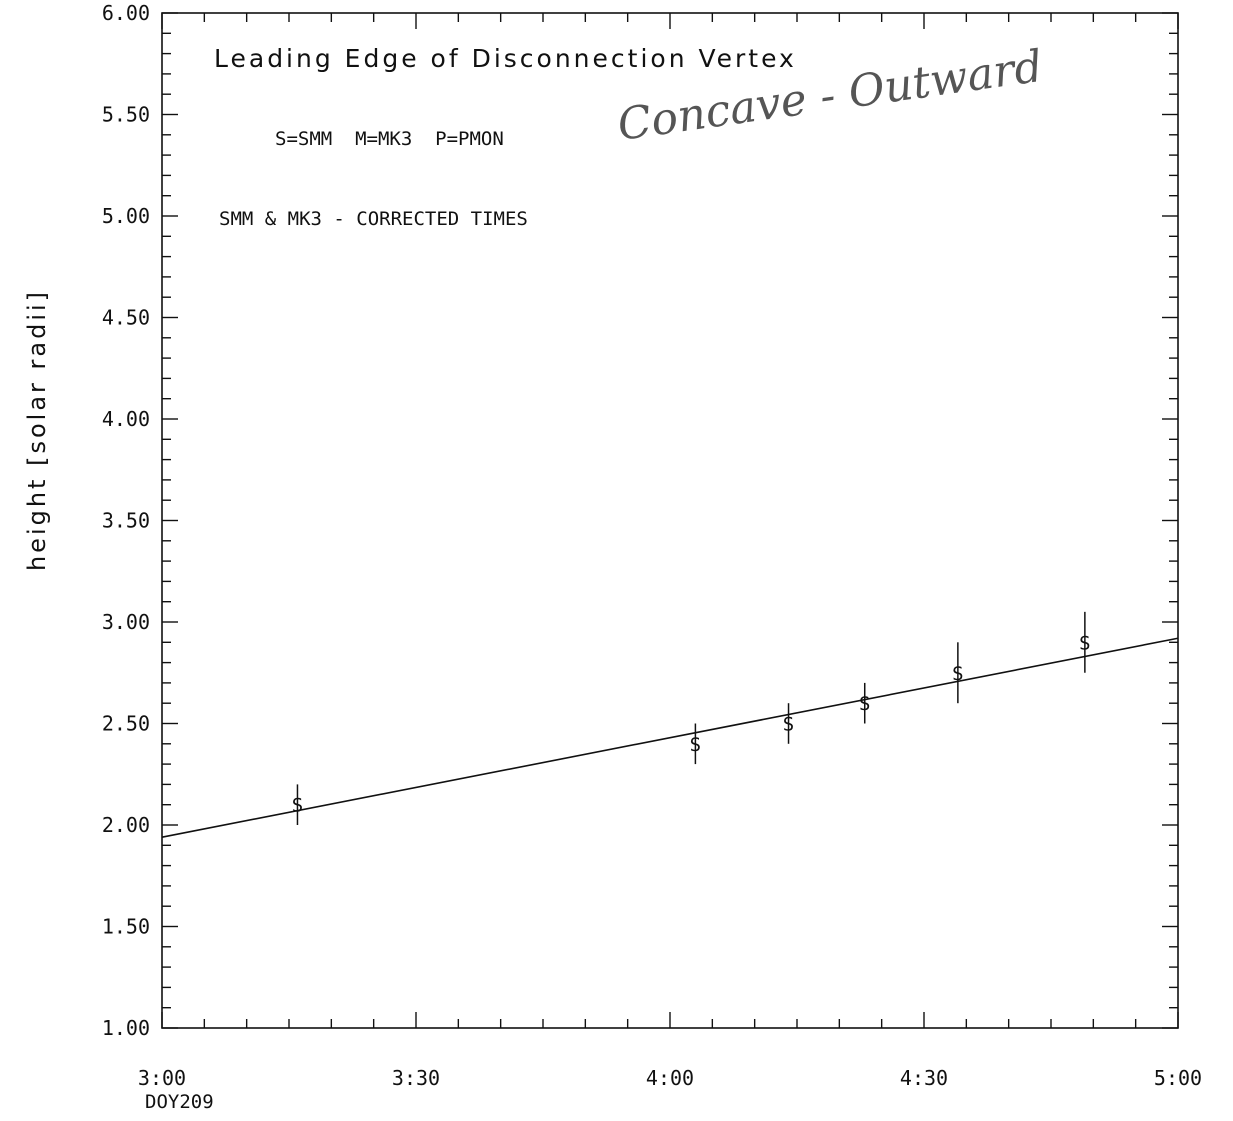  I want to click on x-tick-label: 4:00, so click(670, 1078).